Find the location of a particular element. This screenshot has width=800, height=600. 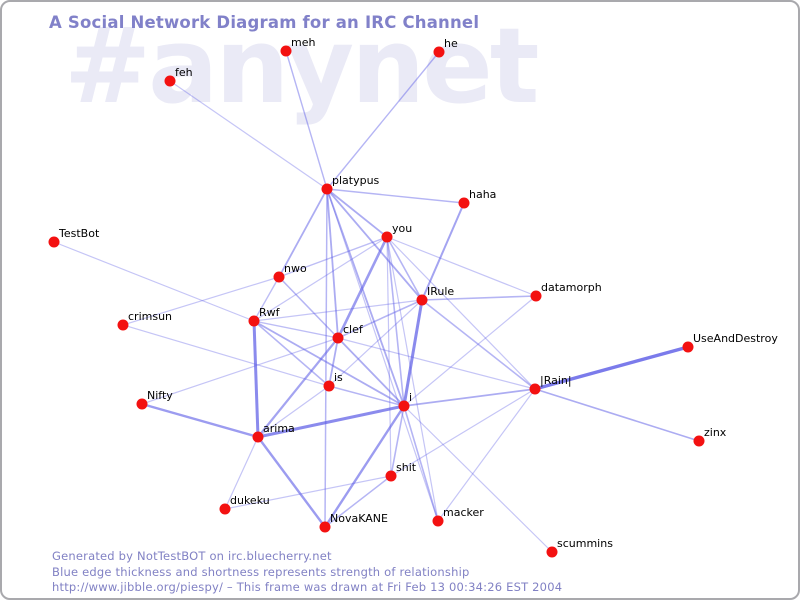

node-scummins is located at coordinates (552, 552).